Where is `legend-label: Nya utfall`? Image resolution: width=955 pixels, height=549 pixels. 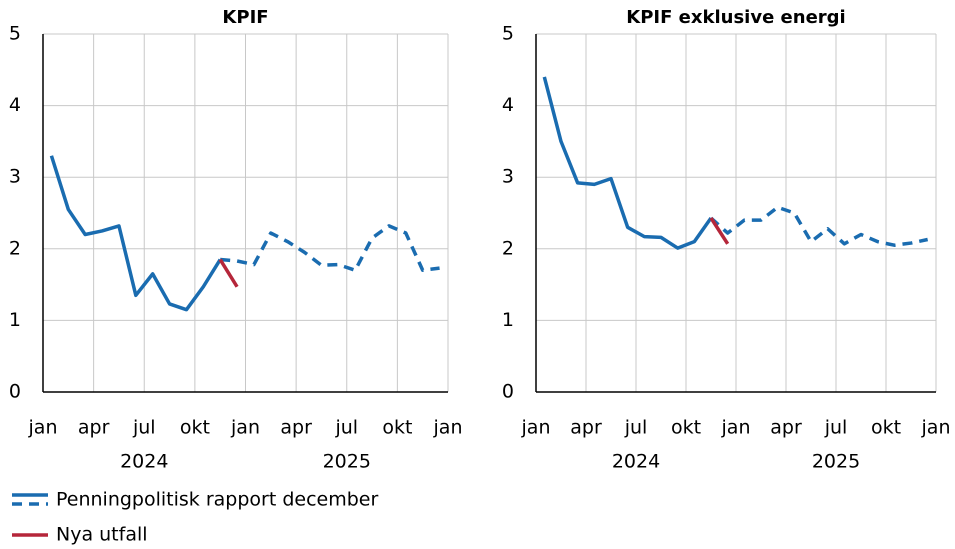
legend-label: Nya utfall is located at coordinates (102, 535).